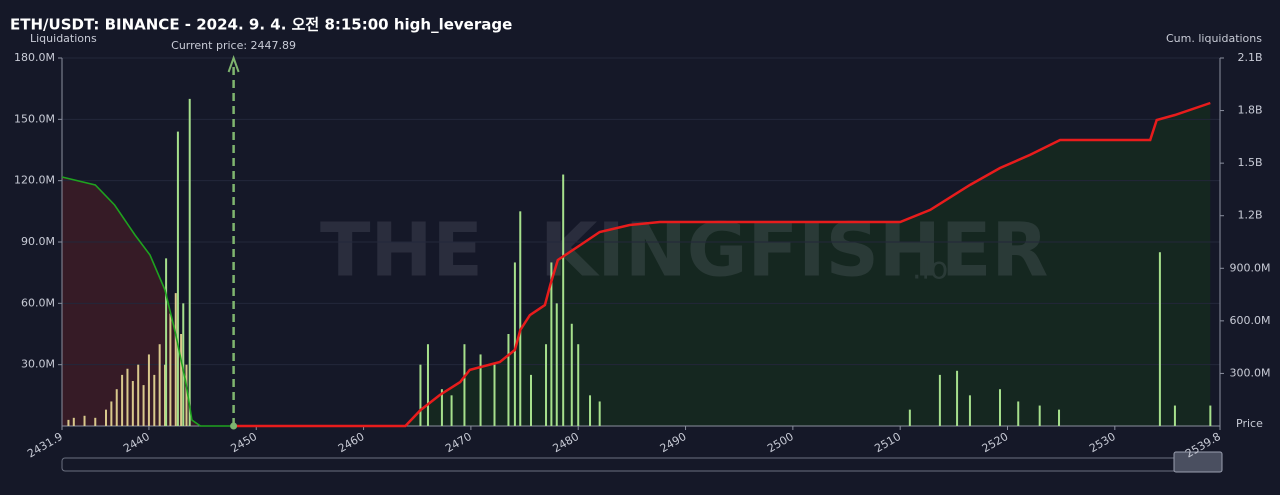 The width and height of the screenshot is (1280, 495). I want to click on y2-tick-label: 1.2B, so click(1249, 215).